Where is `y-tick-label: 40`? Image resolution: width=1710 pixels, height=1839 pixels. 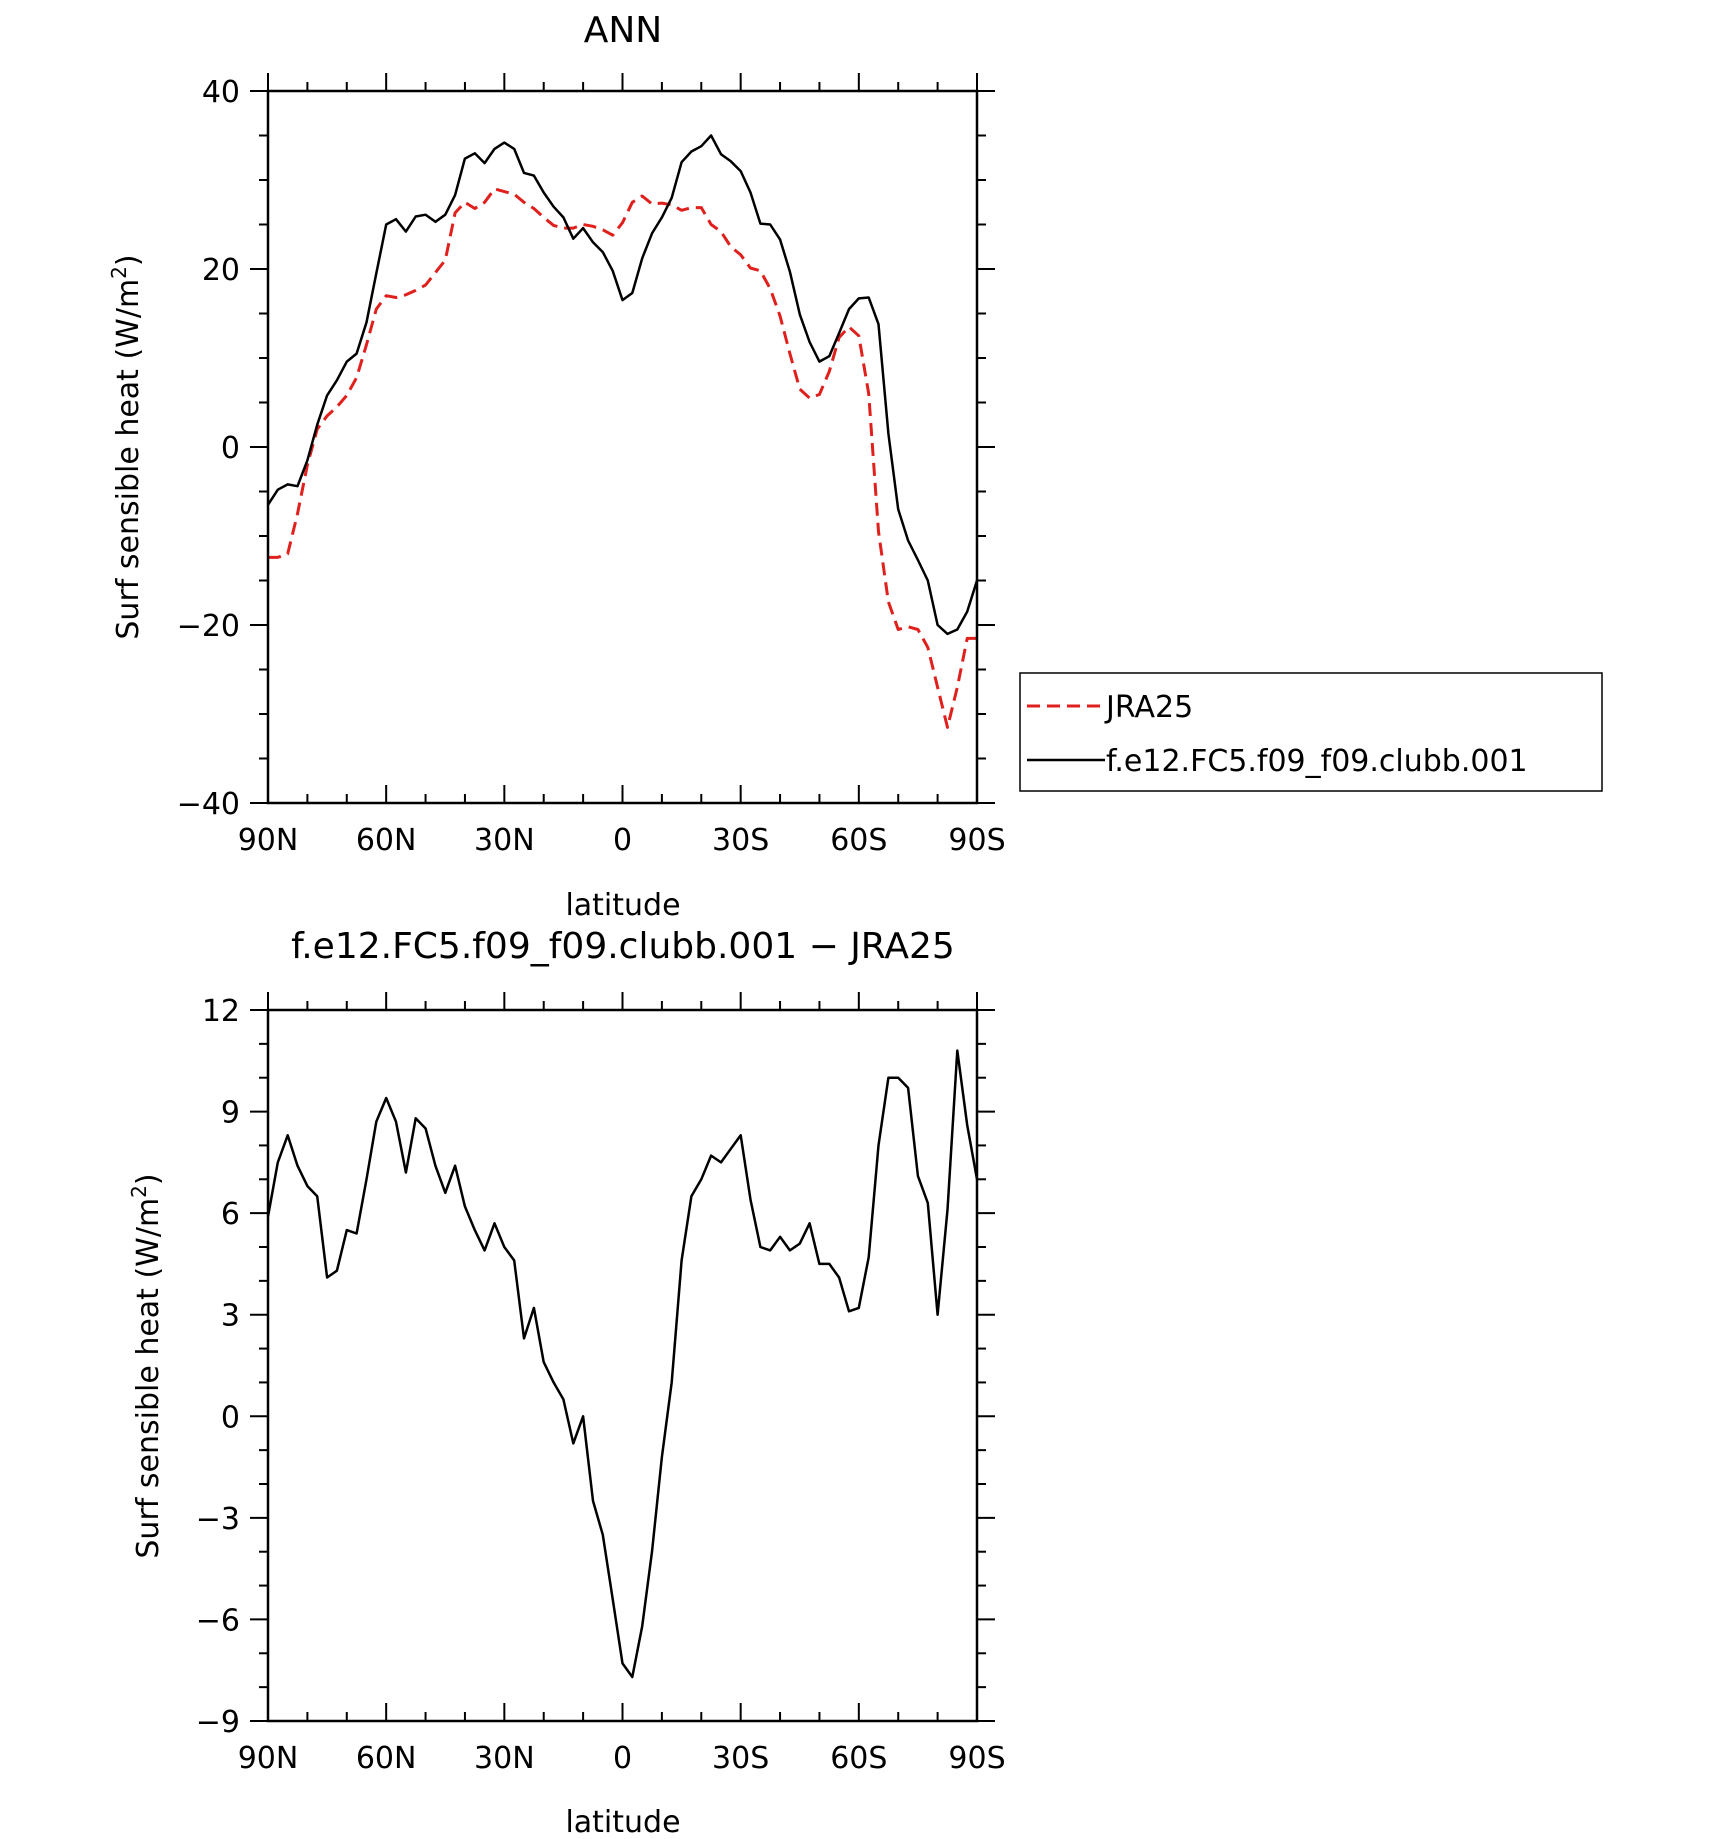 y-tick-label: 40 is located at coordinates (221, 92).